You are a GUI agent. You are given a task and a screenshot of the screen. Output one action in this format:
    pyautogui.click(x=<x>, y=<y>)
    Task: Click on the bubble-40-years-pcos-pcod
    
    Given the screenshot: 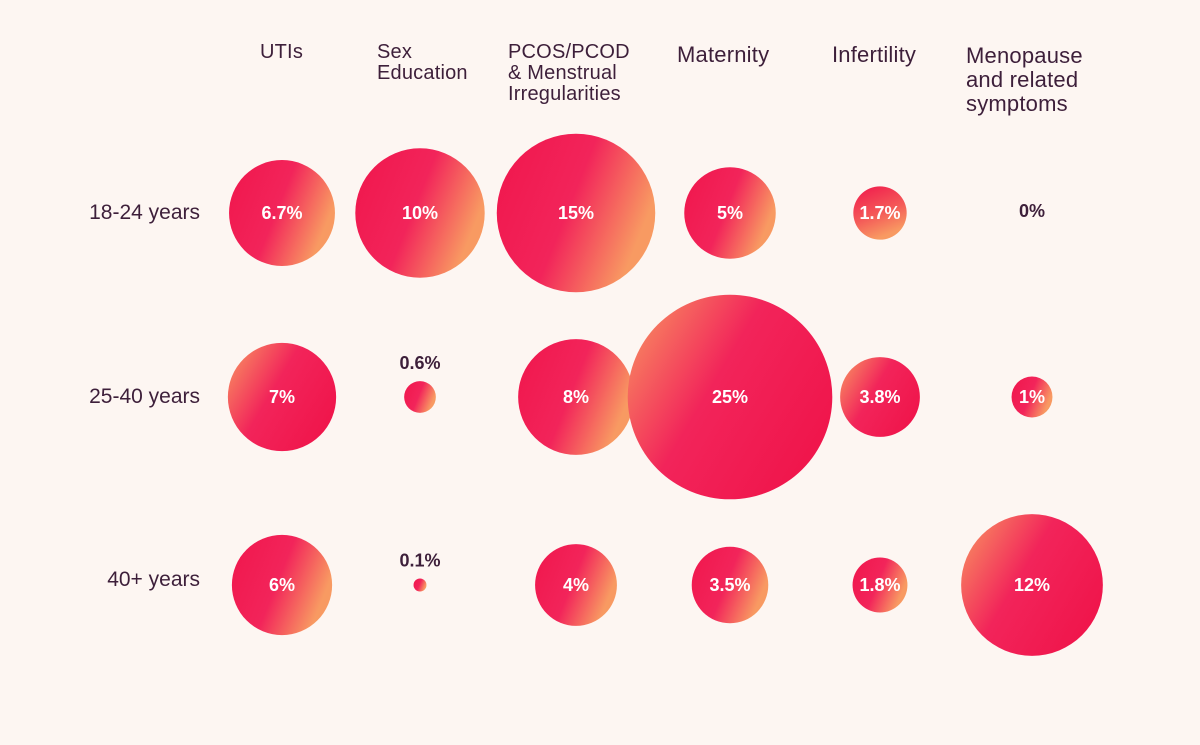 What is the action you would take?
    pyautogui.click(x=576, y=585)
    